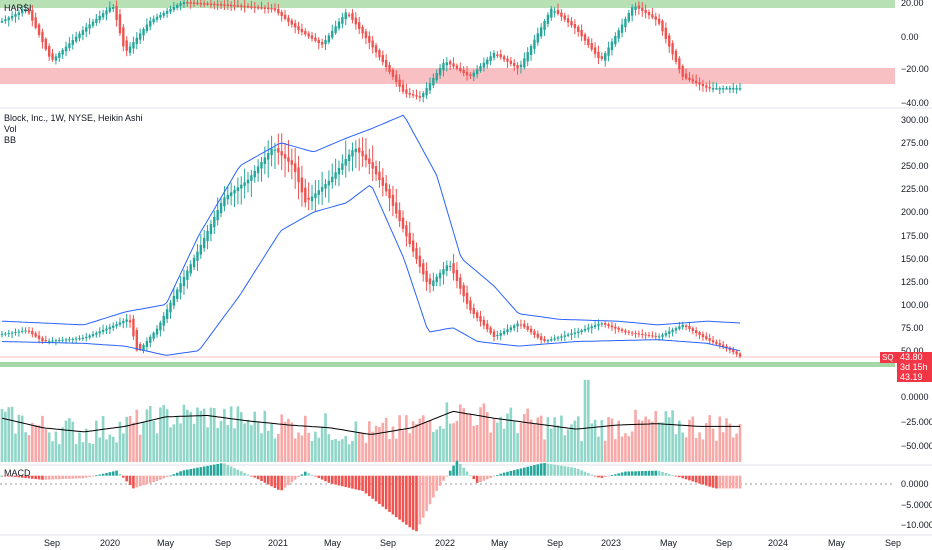 The height and width of the screenshot is (550, 932). I want to click on macd-pane: MACD 0.0000 −5.0000 −10.000, so click(466, 496).